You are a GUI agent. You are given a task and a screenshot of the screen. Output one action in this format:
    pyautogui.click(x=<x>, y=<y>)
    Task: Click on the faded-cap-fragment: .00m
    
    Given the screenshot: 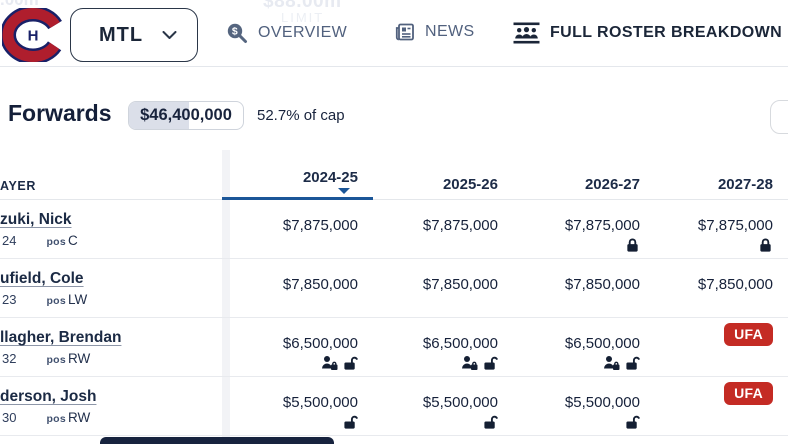 What is the action you would take?
    pyautogui.click(x=19, y=5)
    